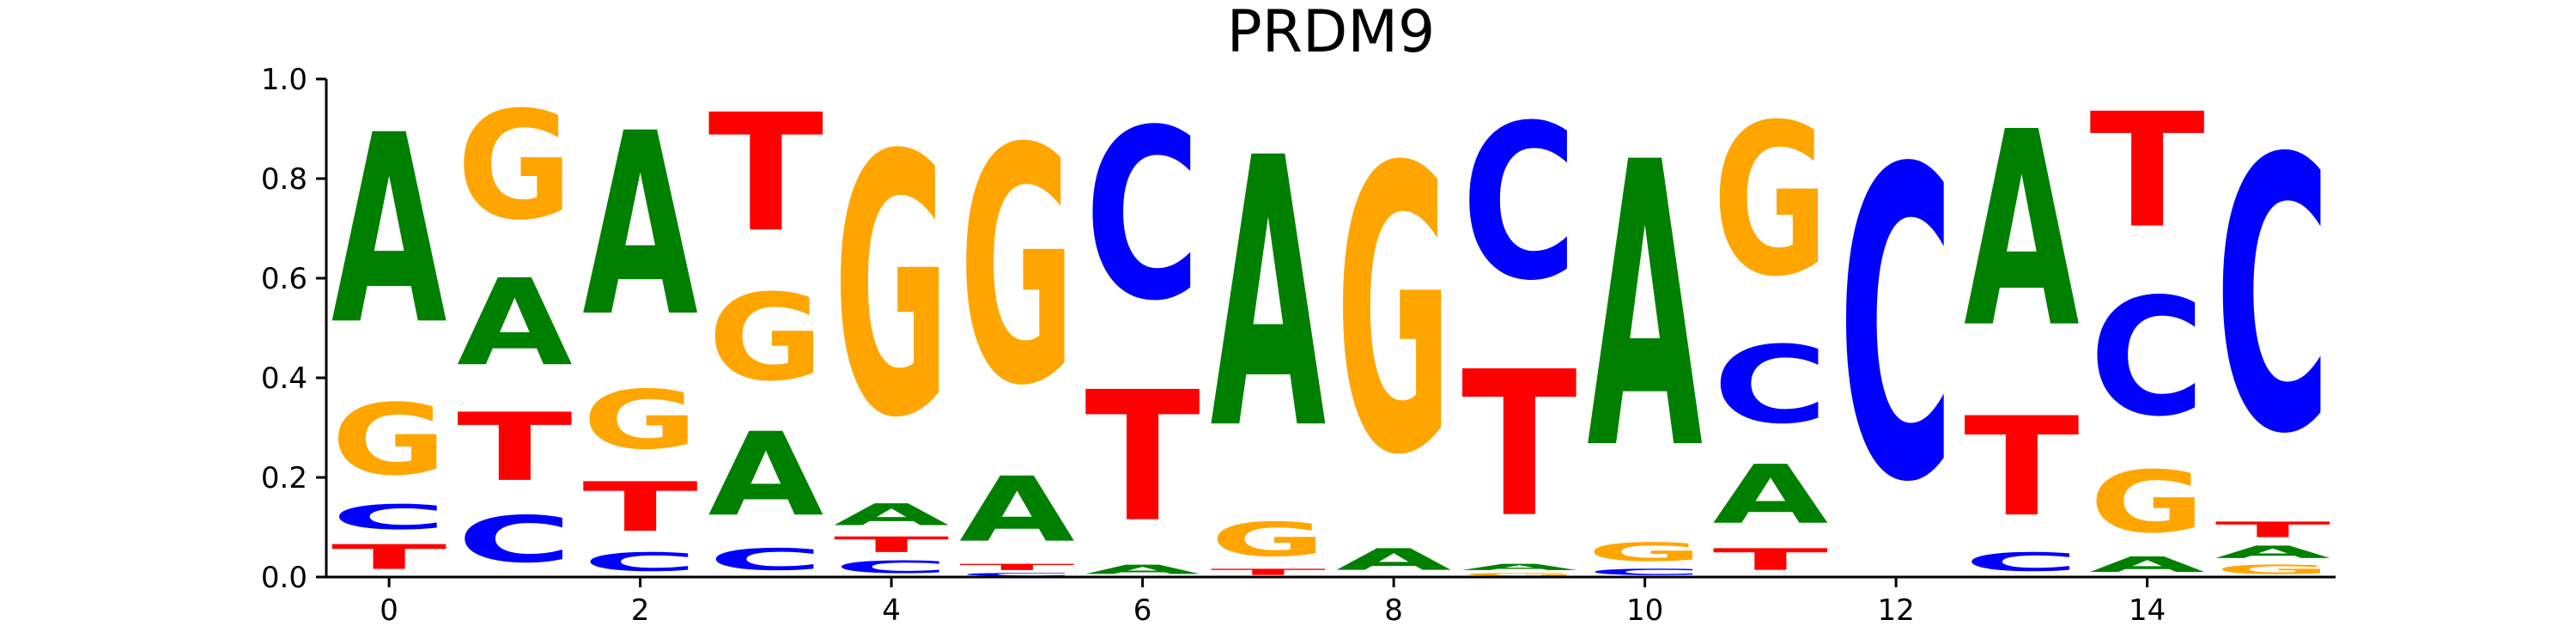  I want to click on y-tick-label: 0.6, so click(284, 279).